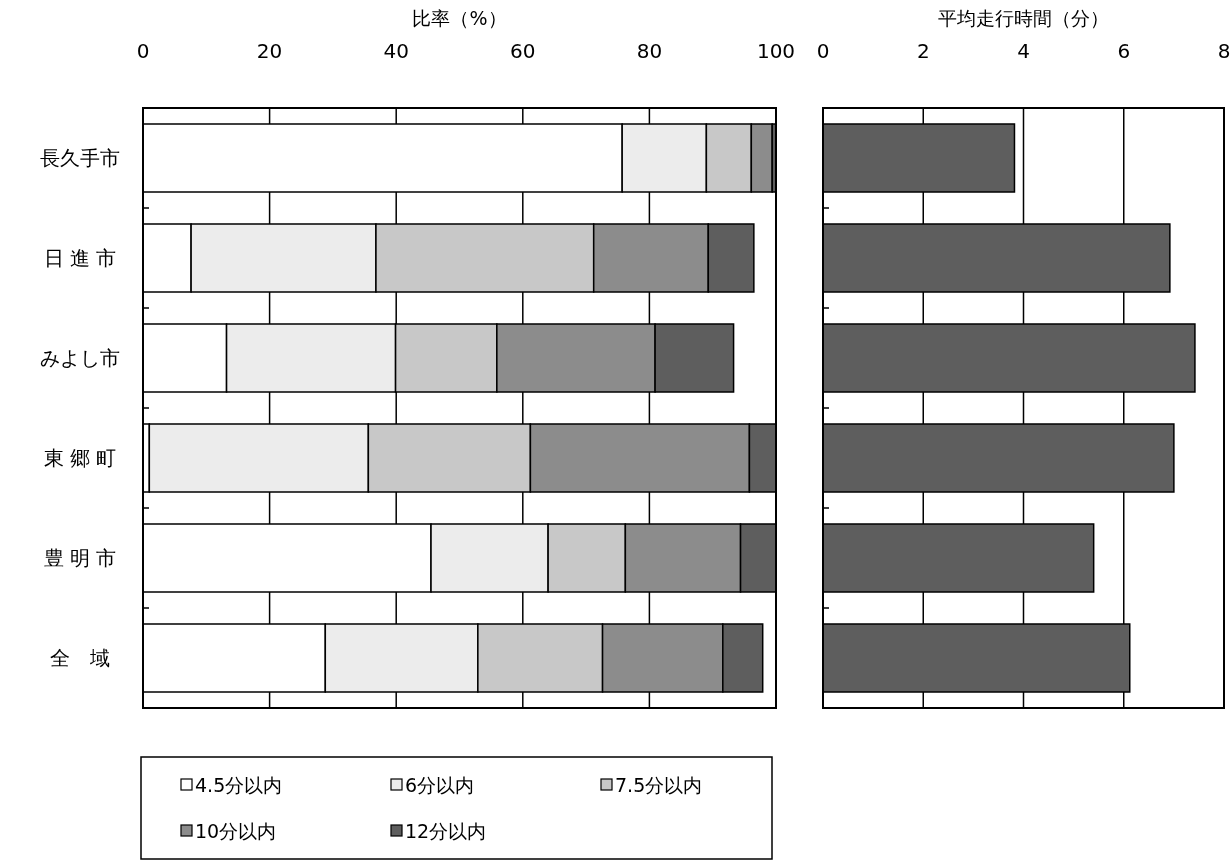 The width and height of the screenshot is (1231, 864). Describe the element at coordinates (239, 785) in the screenshot. I see `legend-label: 4.5分以内` at that location.